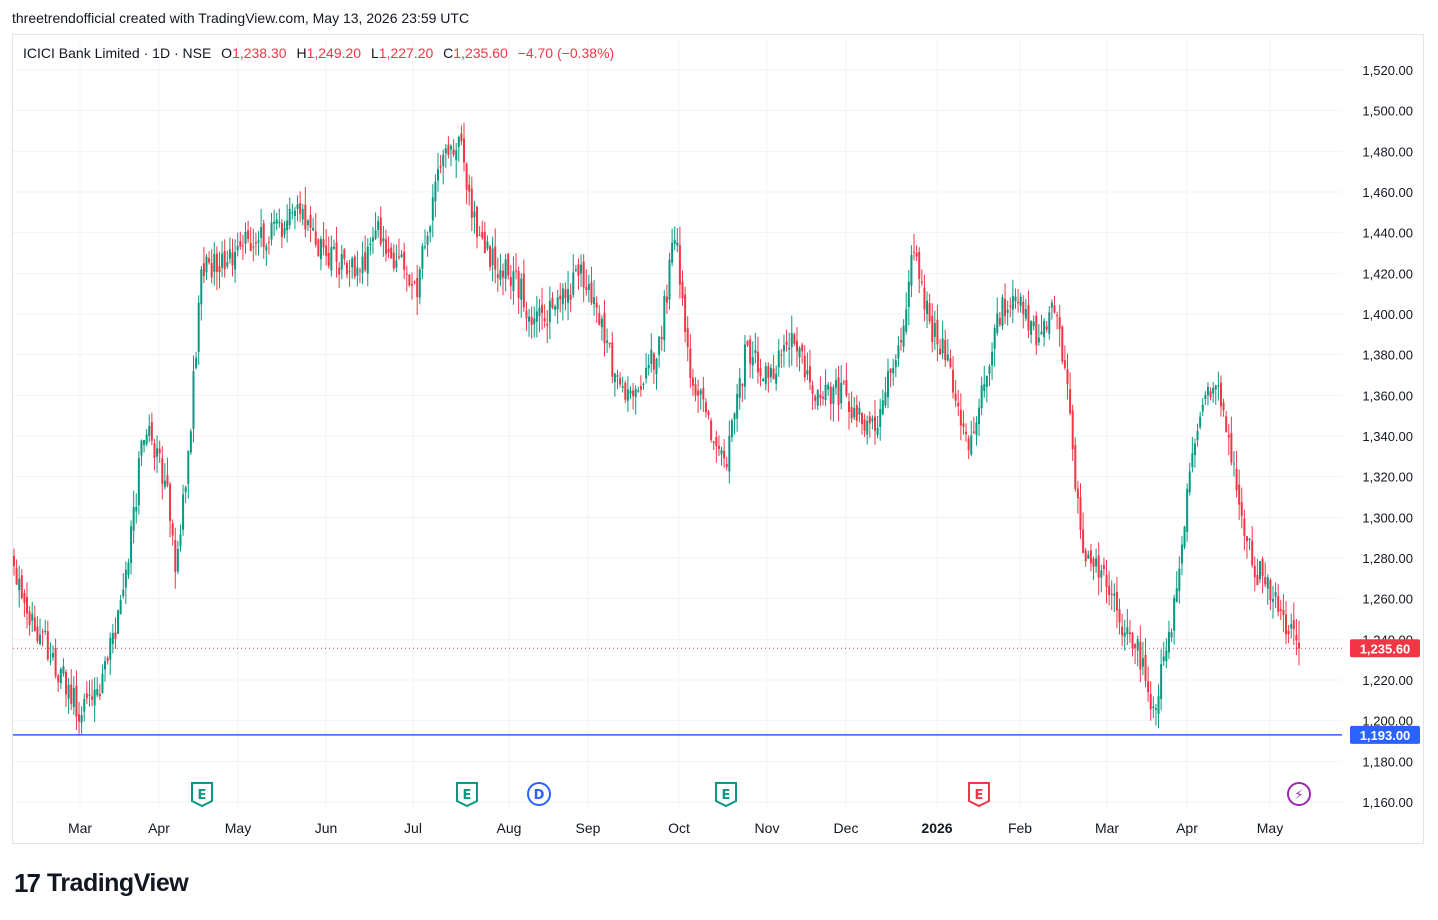  I want to click on y-tick-label: 1,260.00, so click(1387, 599).